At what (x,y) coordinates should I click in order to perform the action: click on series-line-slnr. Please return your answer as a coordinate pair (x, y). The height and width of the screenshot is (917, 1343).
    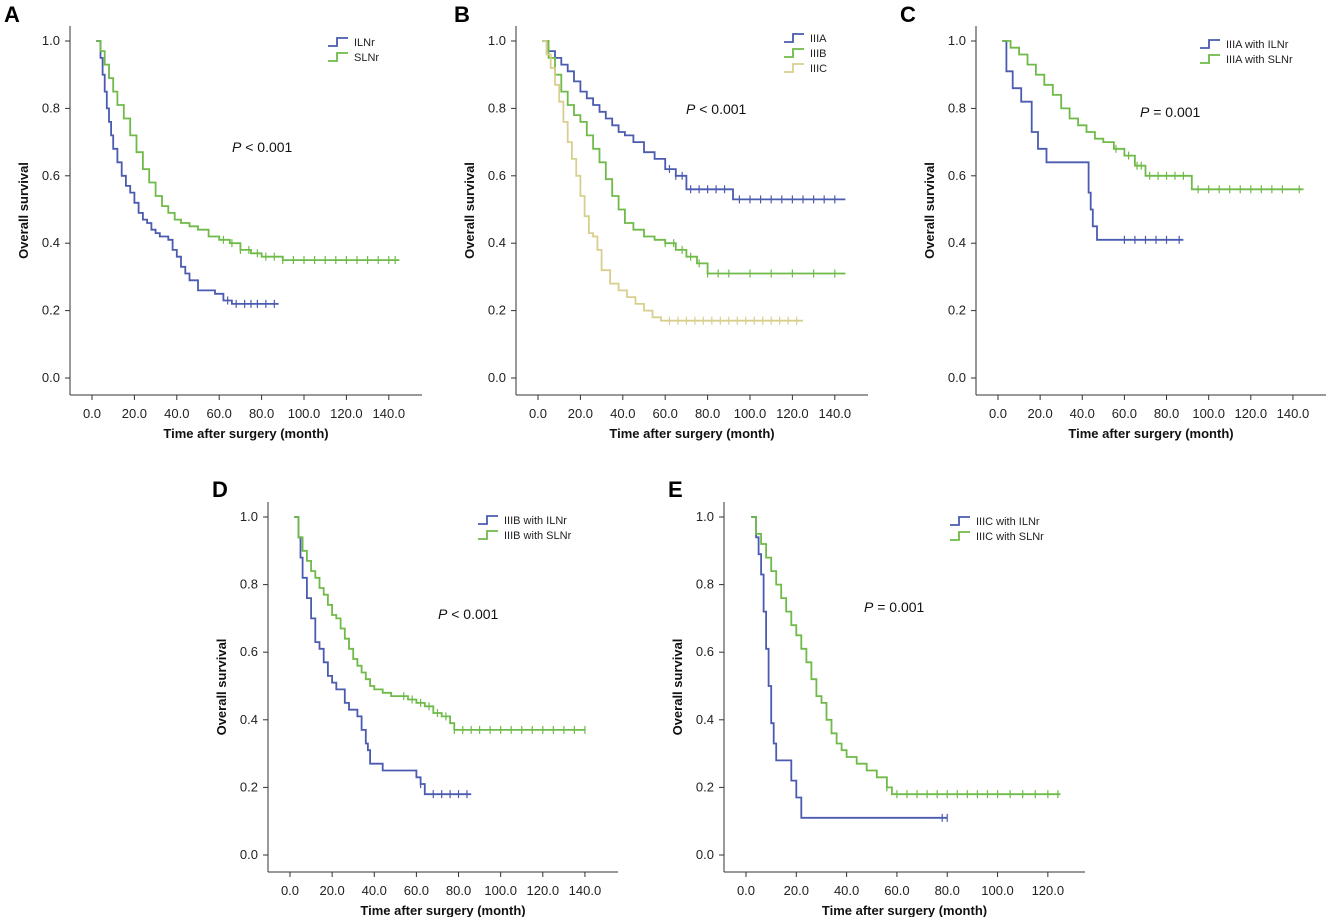
    Looking at the image, I should click on (248, 150).